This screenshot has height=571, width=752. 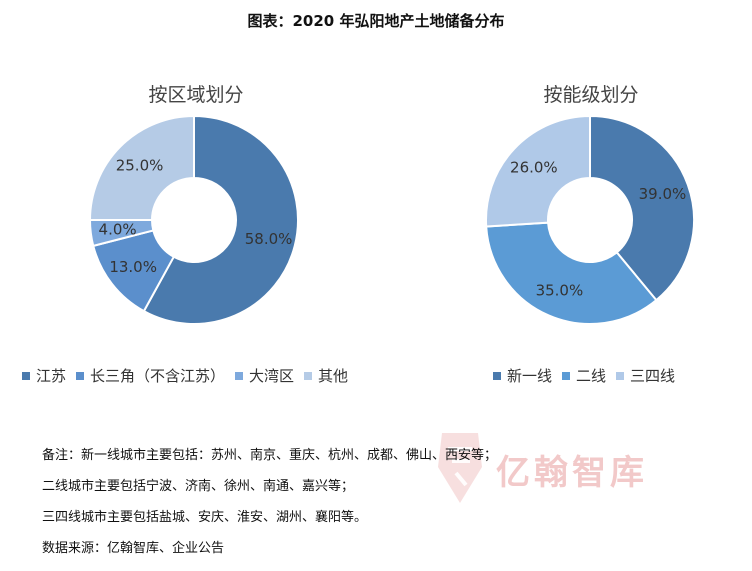 What do you see at coordinates (530, 376) in the screenshot?
I see `legend-label: 新一线` at bounding box center [530, 376].